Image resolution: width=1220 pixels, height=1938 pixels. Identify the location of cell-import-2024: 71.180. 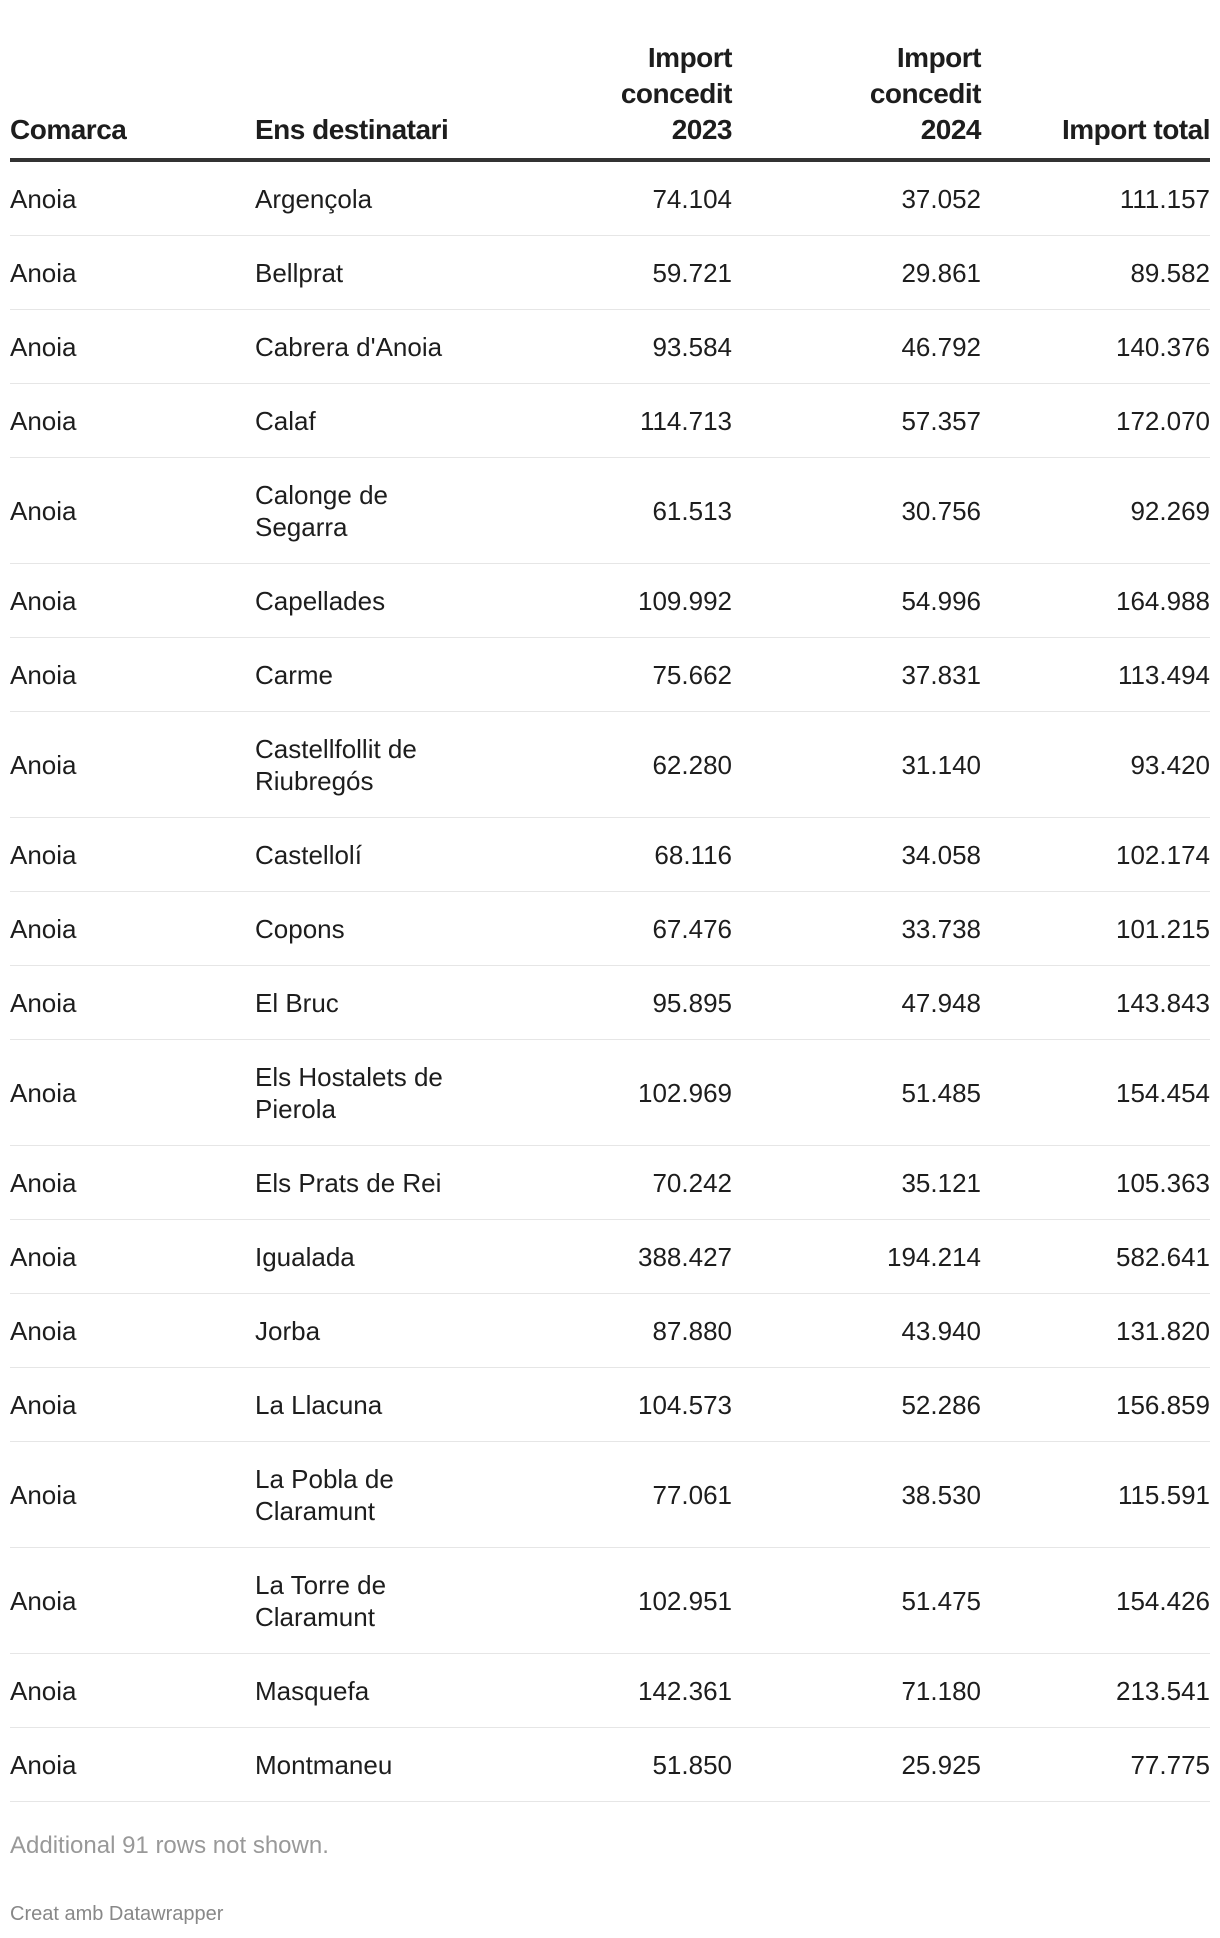
(856, 1690).